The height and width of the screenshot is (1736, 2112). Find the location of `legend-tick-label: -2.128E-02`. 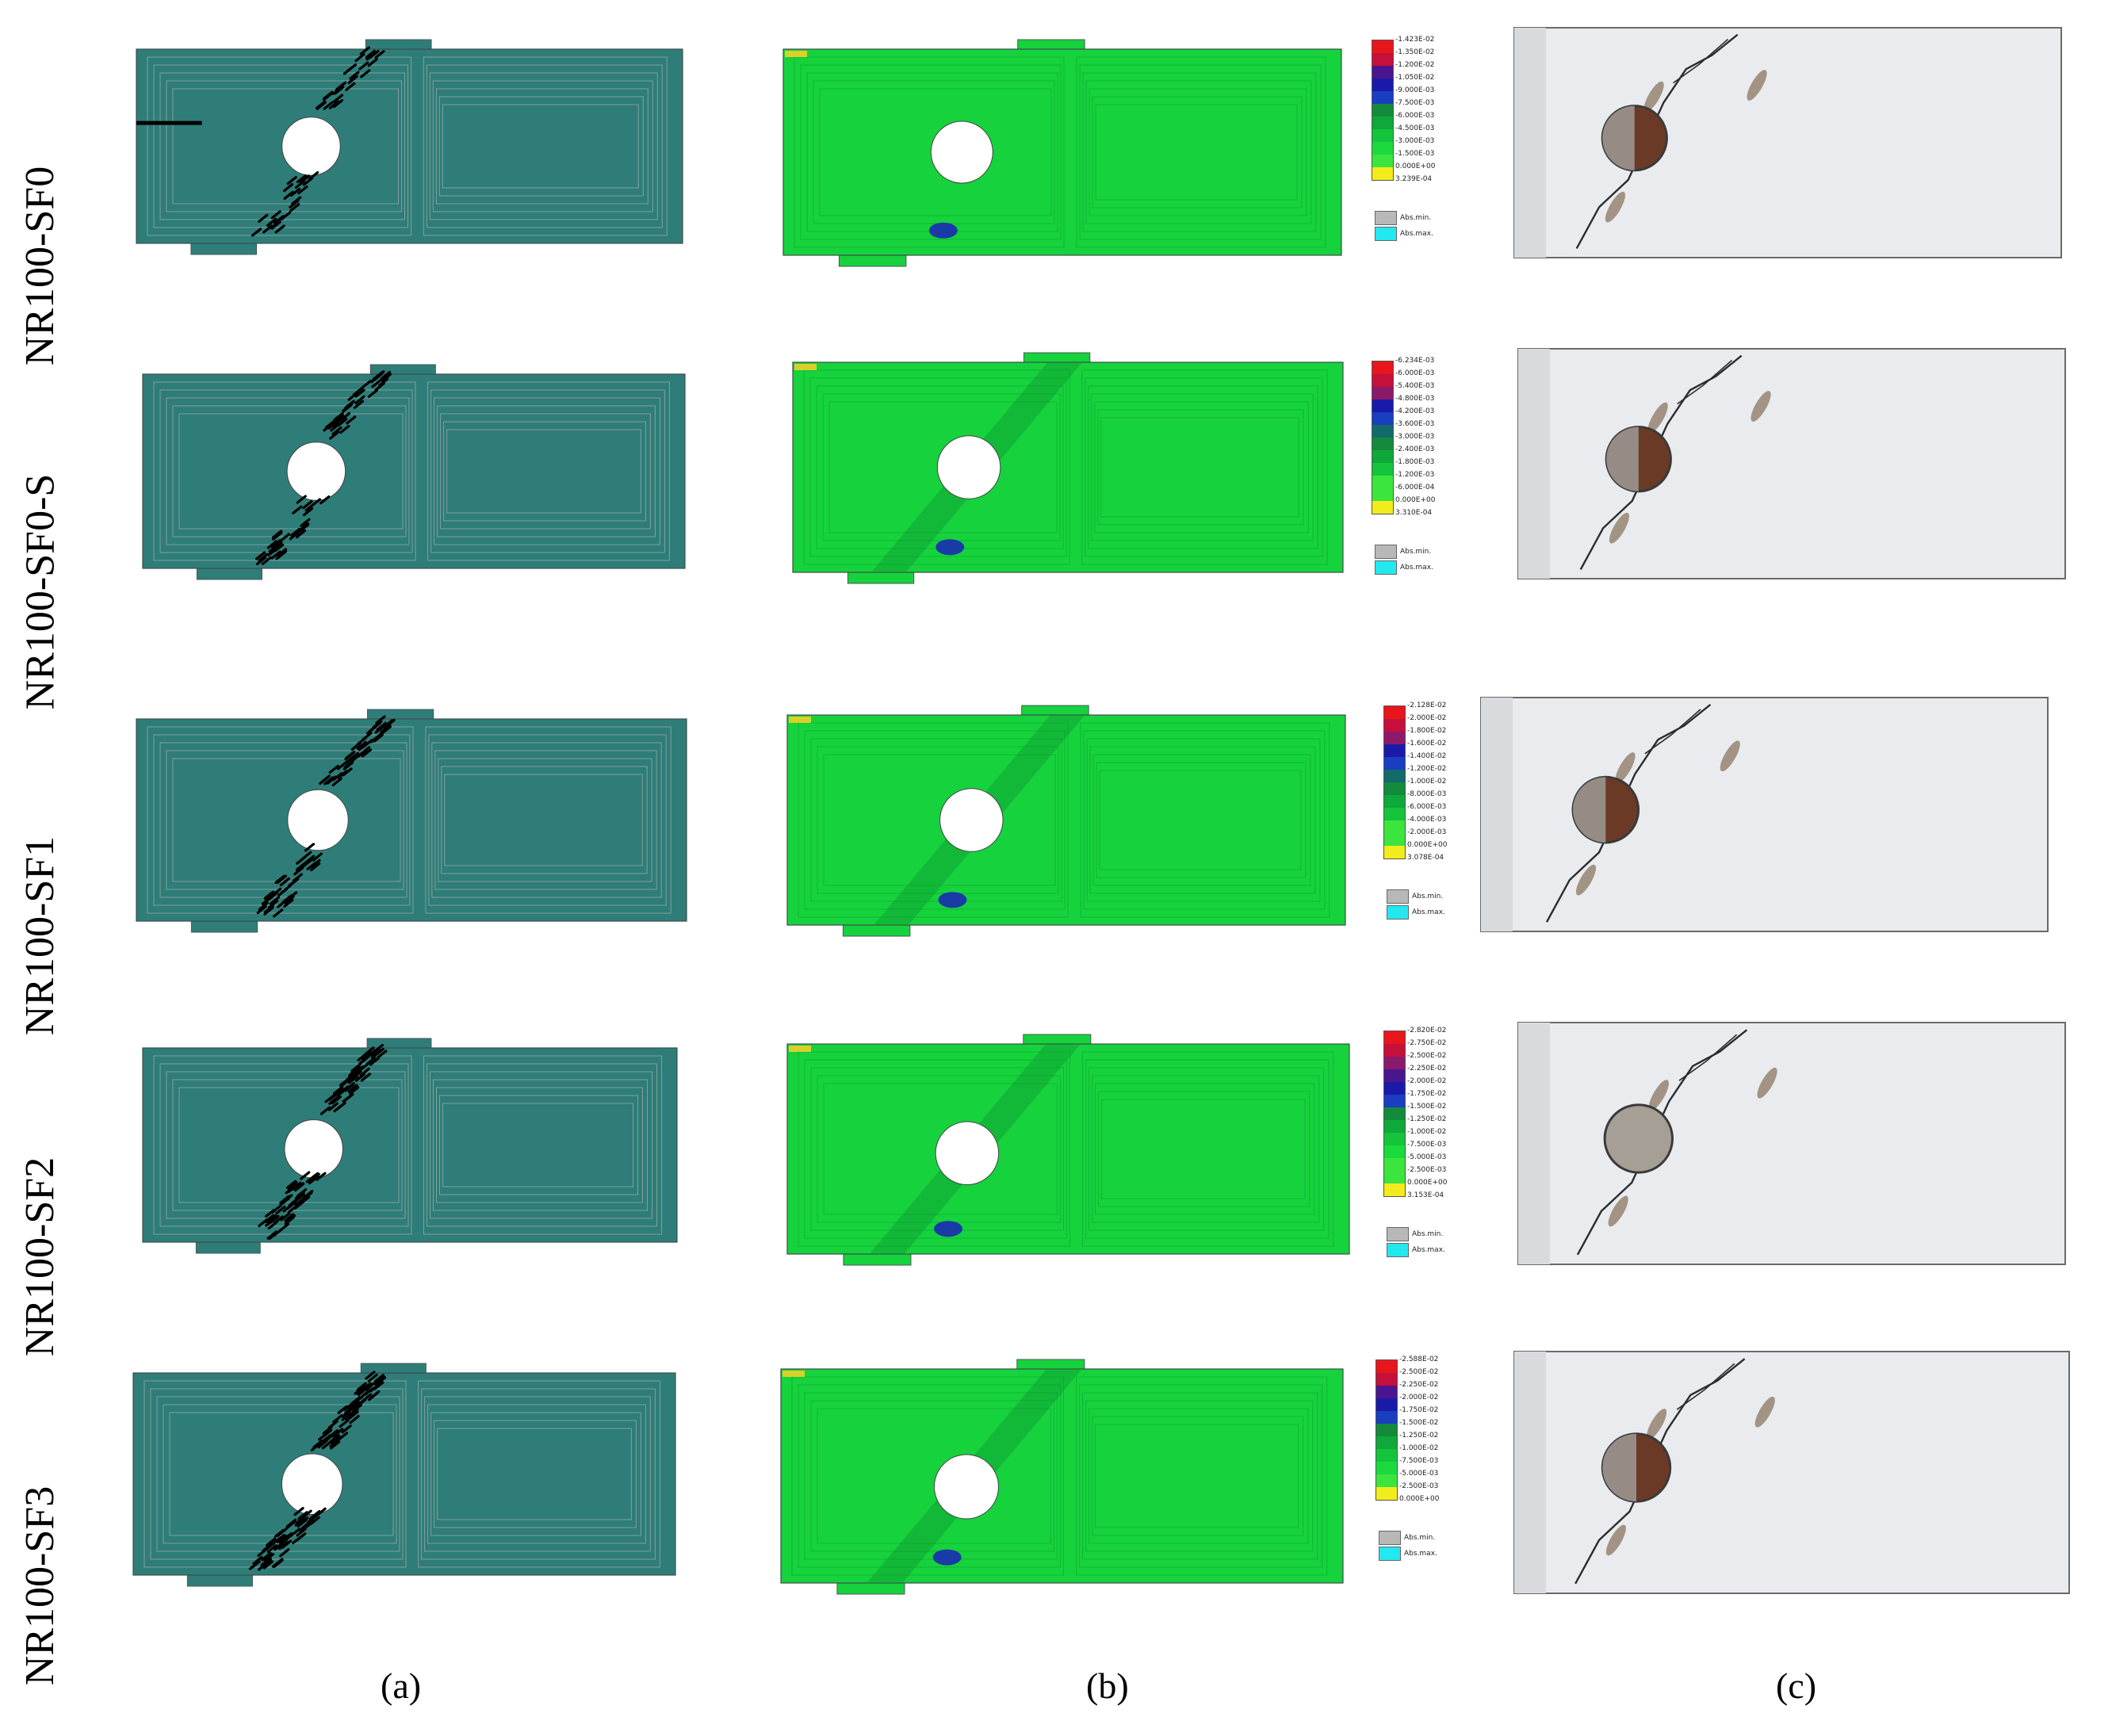

legend-tick-label: -2.128E-02 is located at coordinates (1427, 705).